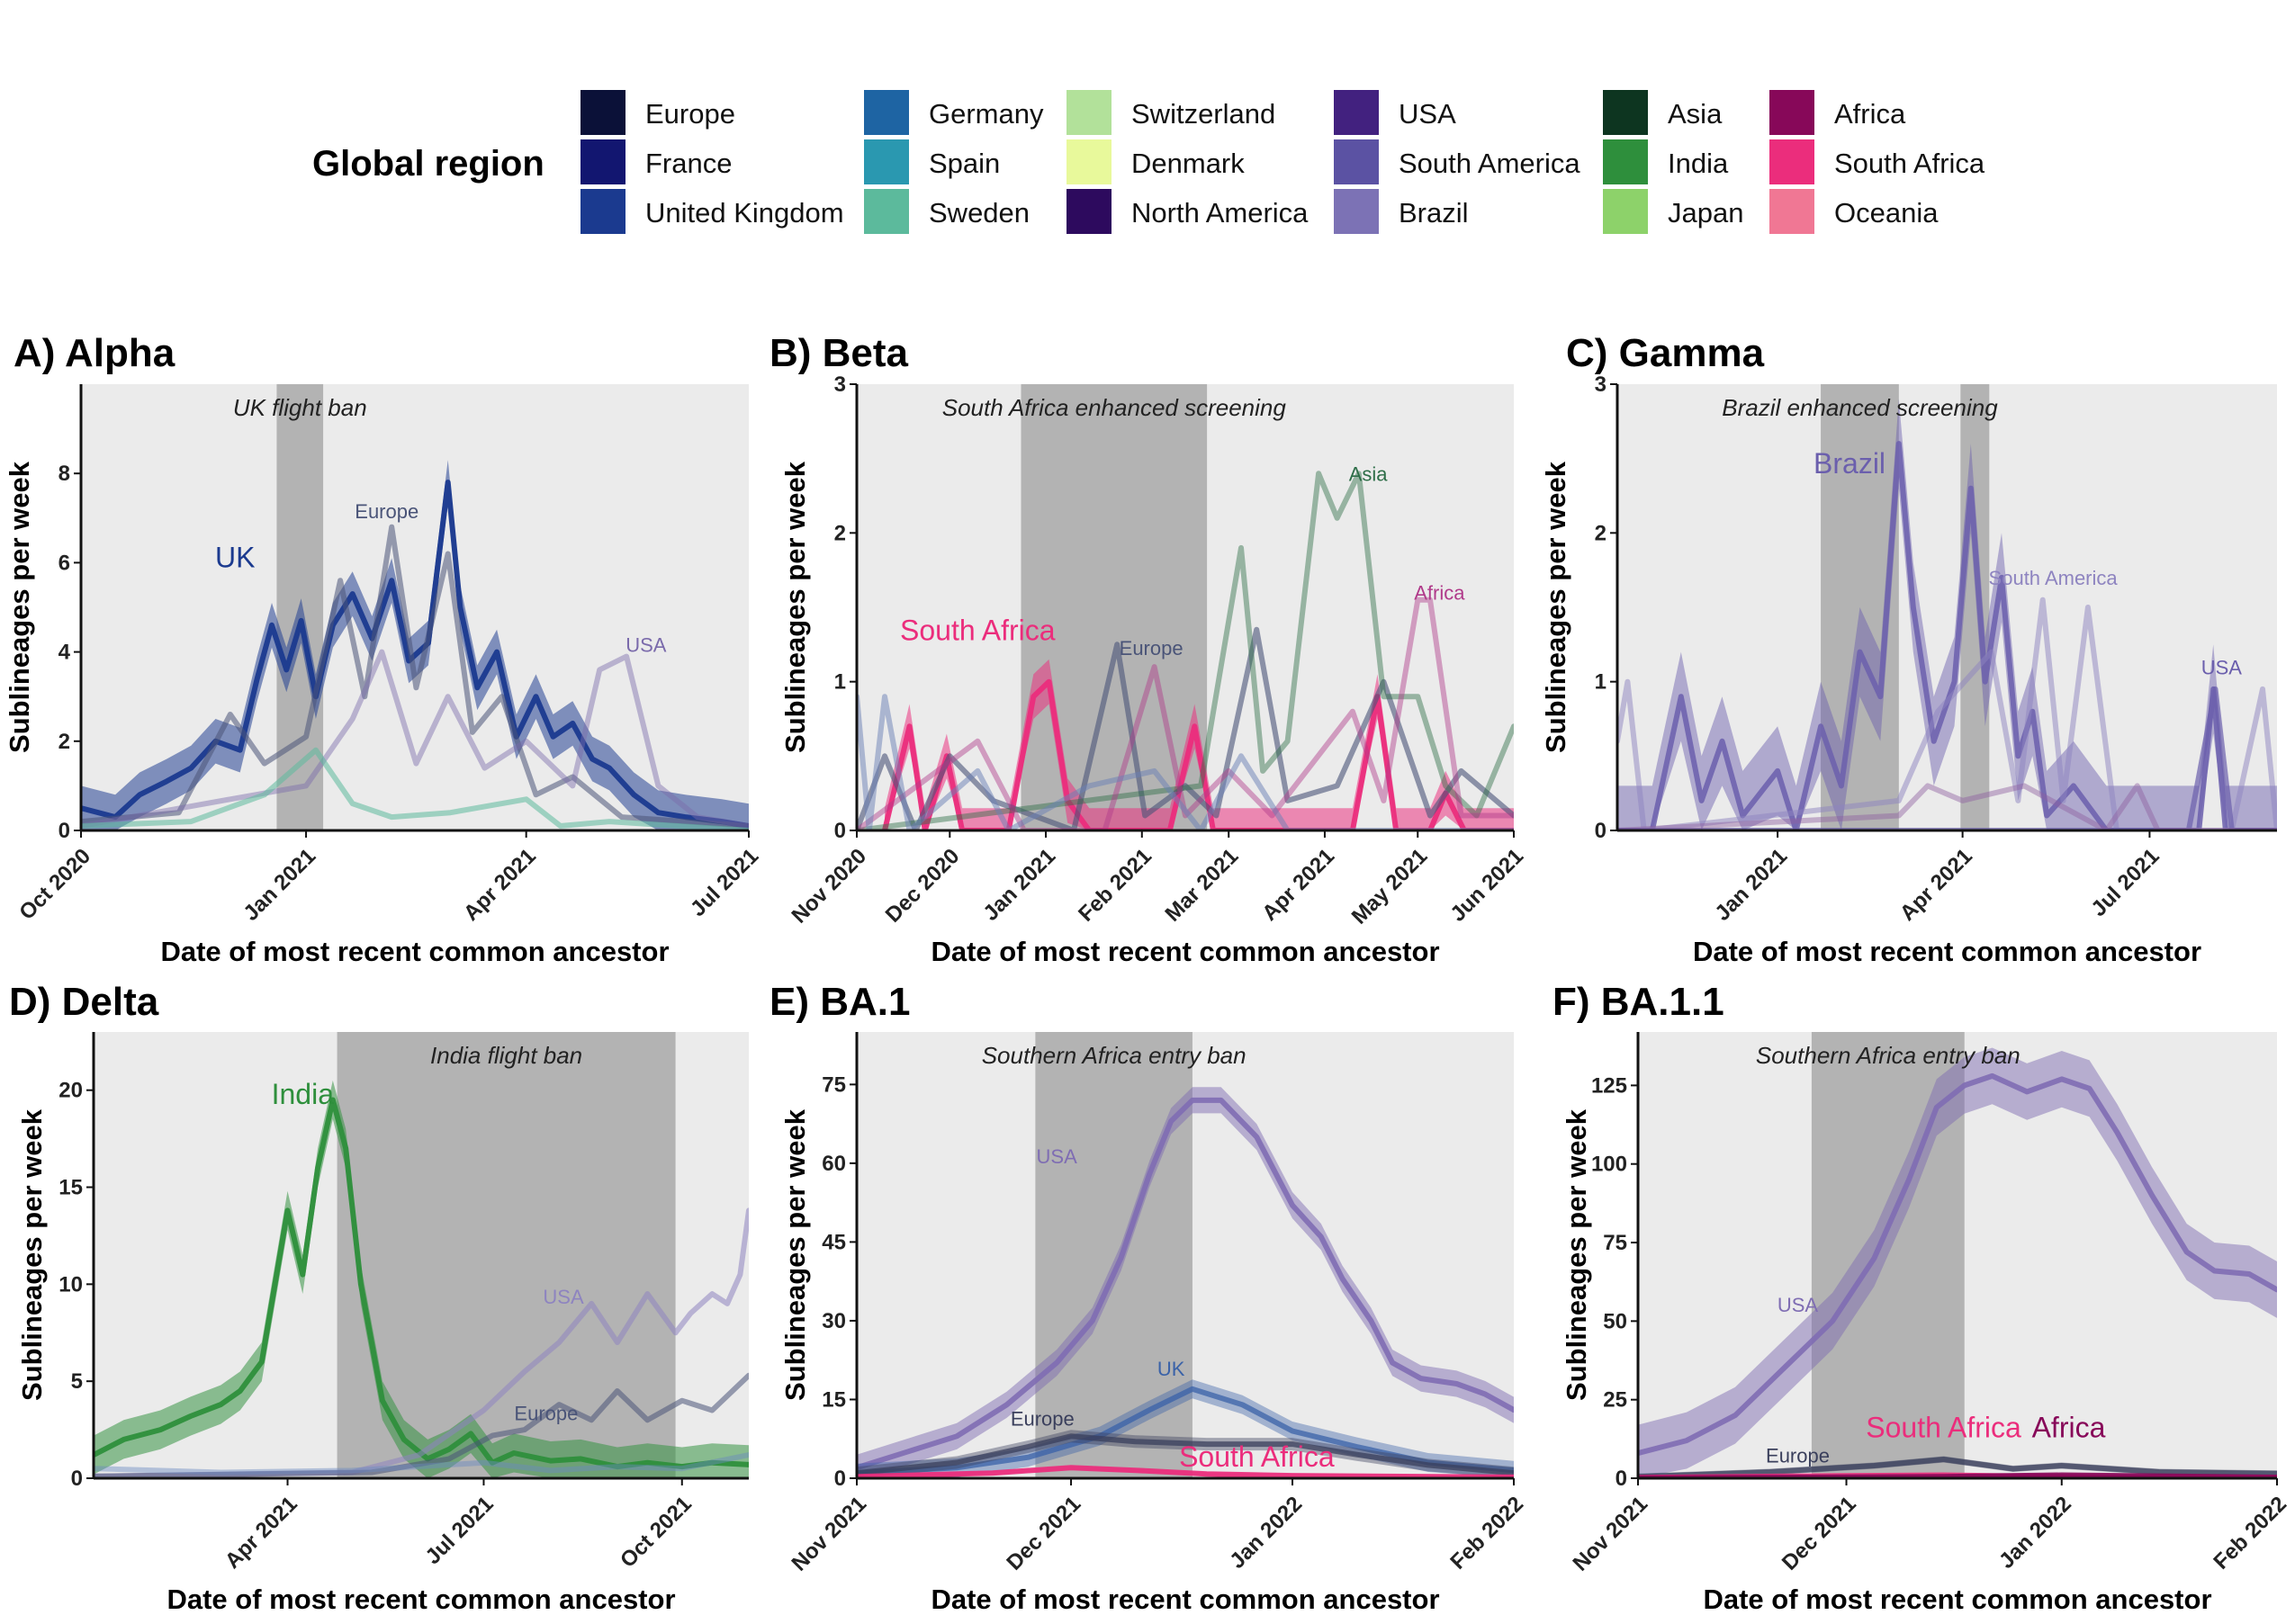  I want to click on y-tick-label: 10, so click(71, 1284).